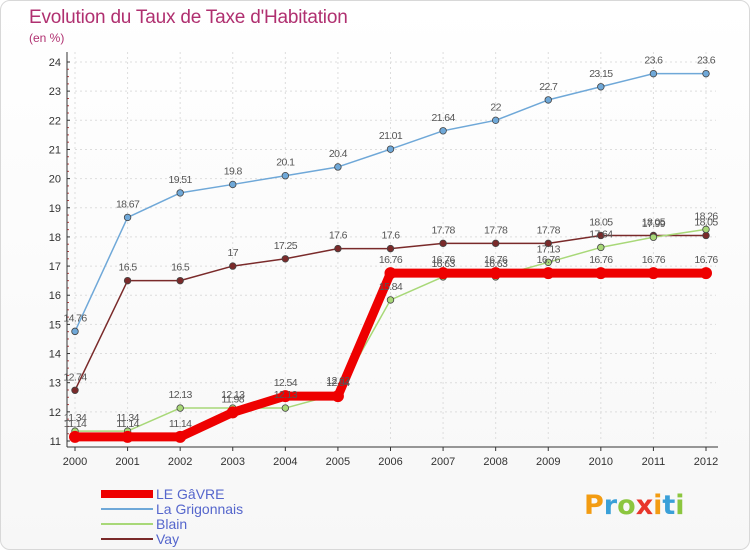 The image size is (750, 550). Describe the element at coordinates (626, 505) in the screenshot. I see `logo-letter: o` at that location.